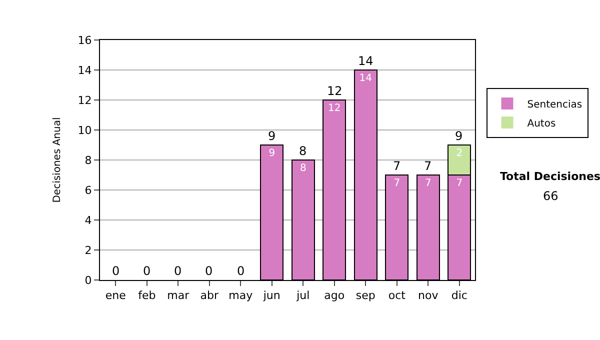  Describe the element at coordinates (85, 100) in the screenshot. I see `y-tick-label: 12` at that location.